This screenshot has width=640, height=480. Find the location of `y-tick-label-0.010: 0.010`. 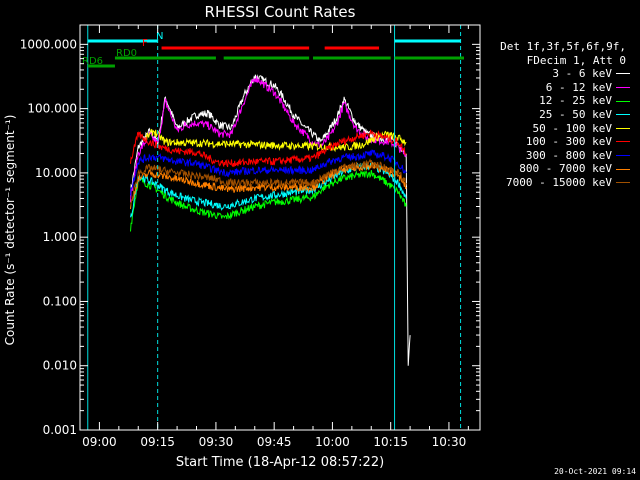

y-tick-label-0.010: 0.010 is located at coordinates (60, 366).